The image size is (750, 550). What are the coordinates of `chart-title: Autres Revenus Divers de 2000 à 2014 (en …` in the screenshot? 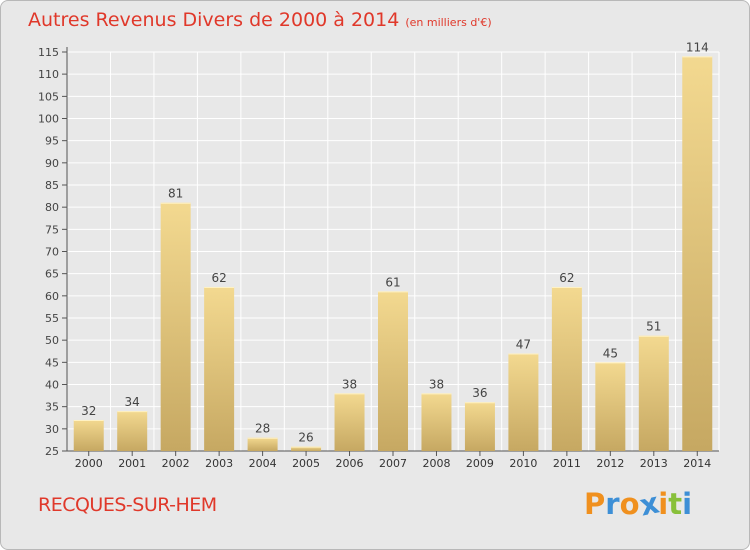 It's located at (260, 20).